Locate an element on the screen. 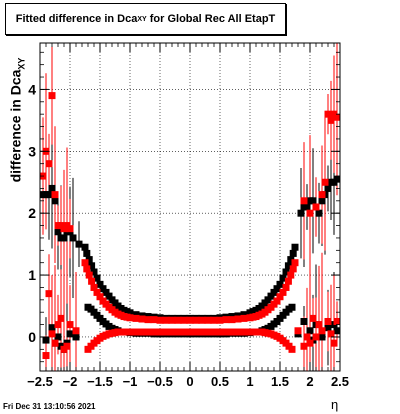 The height and width of the screenshot is (414, 400). x-tick-label: −0.5 is located at coordinates (160, 381).